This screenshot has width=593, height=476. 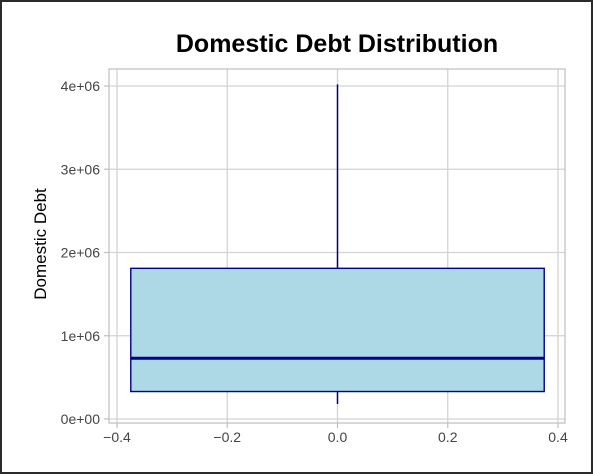 I want to click on y-axis-label: Domestic Debt, so click(x=40, y=244).